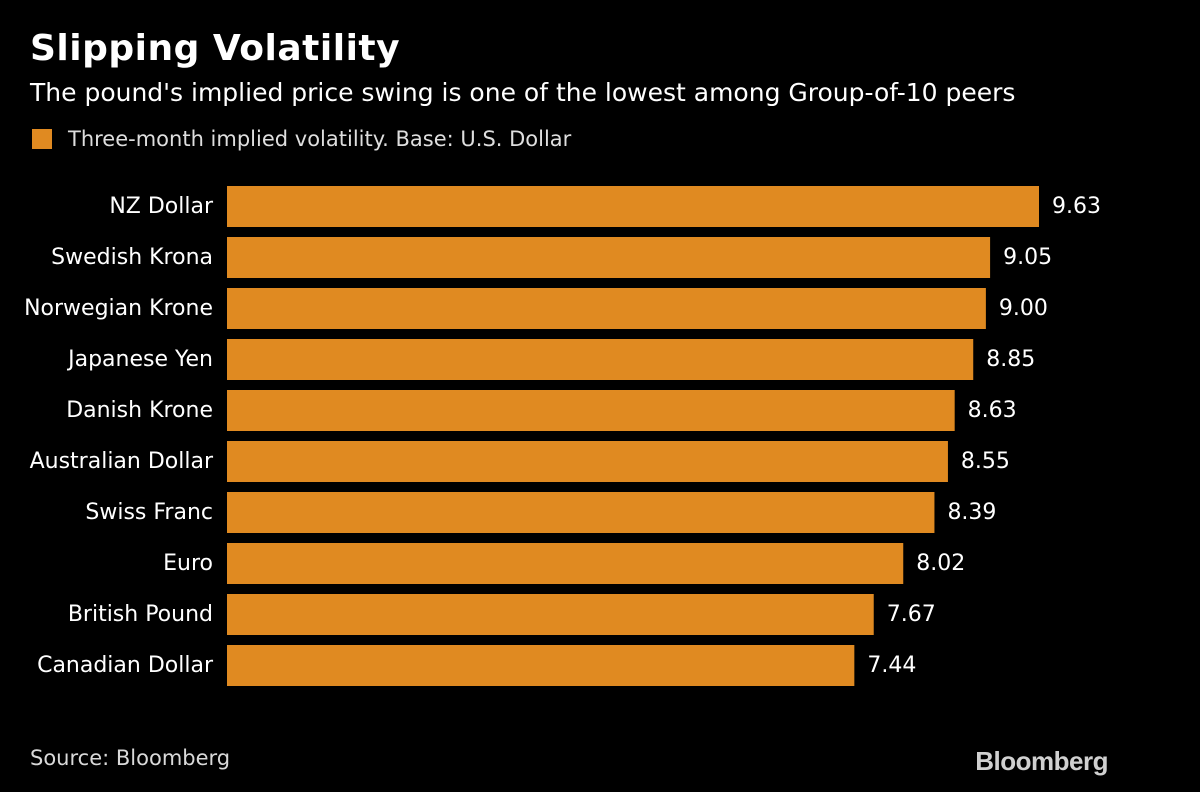  I want to click on value-label-9: 7.44, so click(891, 665).